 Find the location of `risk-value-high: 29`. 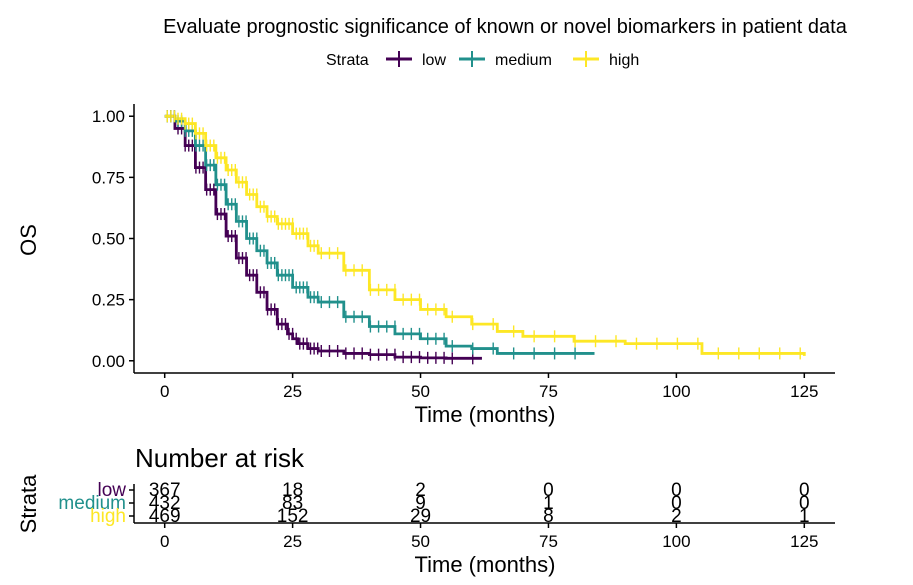

risk-value-high: 29 is located at coordinates (420, 516).